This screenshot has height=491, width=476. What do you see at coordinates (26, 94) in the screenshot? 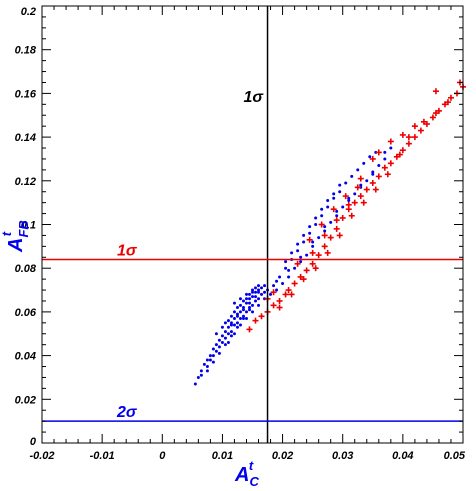
I see `y-tick-label: 0.16` at bounding box center [26, 94].